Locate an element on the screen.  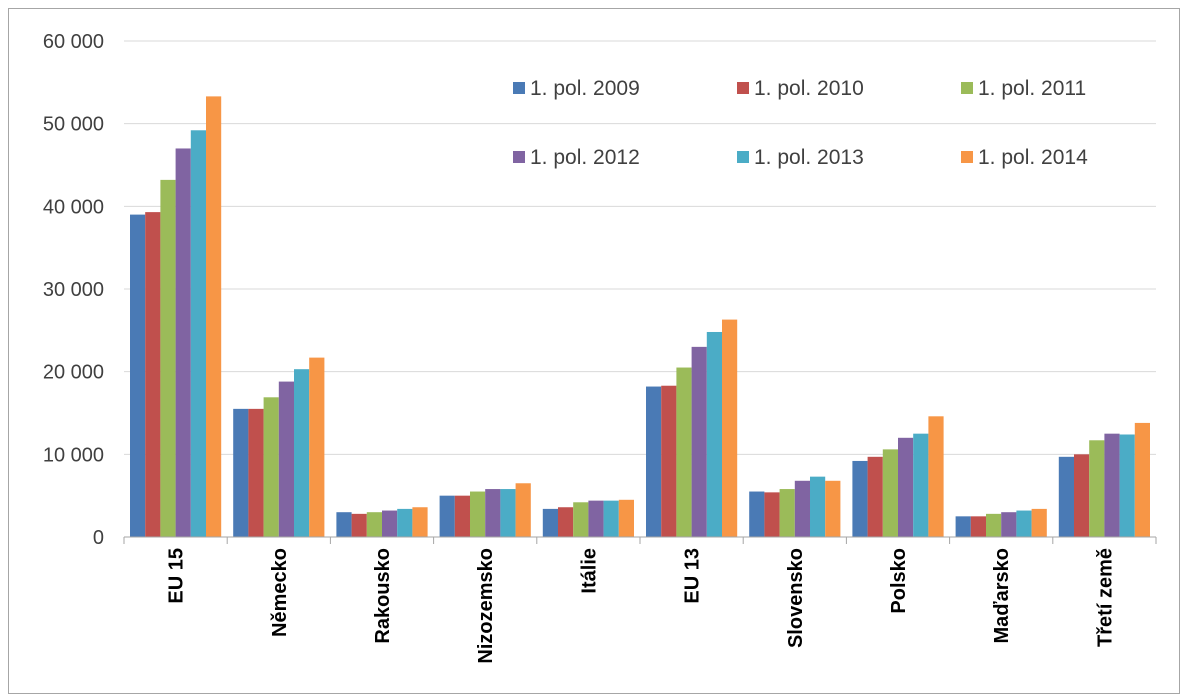
x-category-label: EU 13 is located at coordinates (693, 576).